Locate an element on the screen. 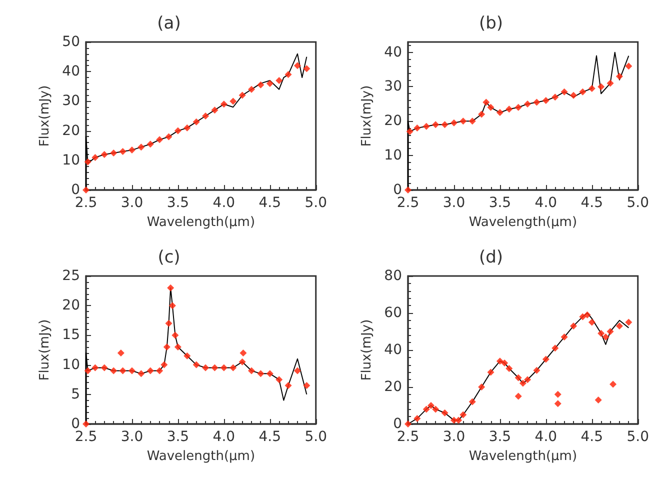 This screenshot has width=661, height=485. chart-title: (a) is located at coordinates (169, 24).